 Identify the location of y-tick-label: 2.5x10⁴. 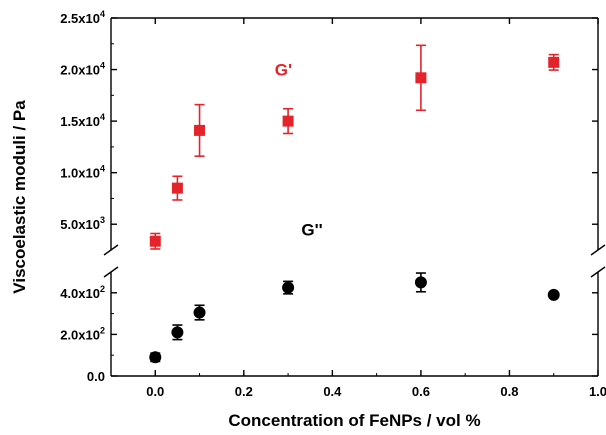
(82, 17).